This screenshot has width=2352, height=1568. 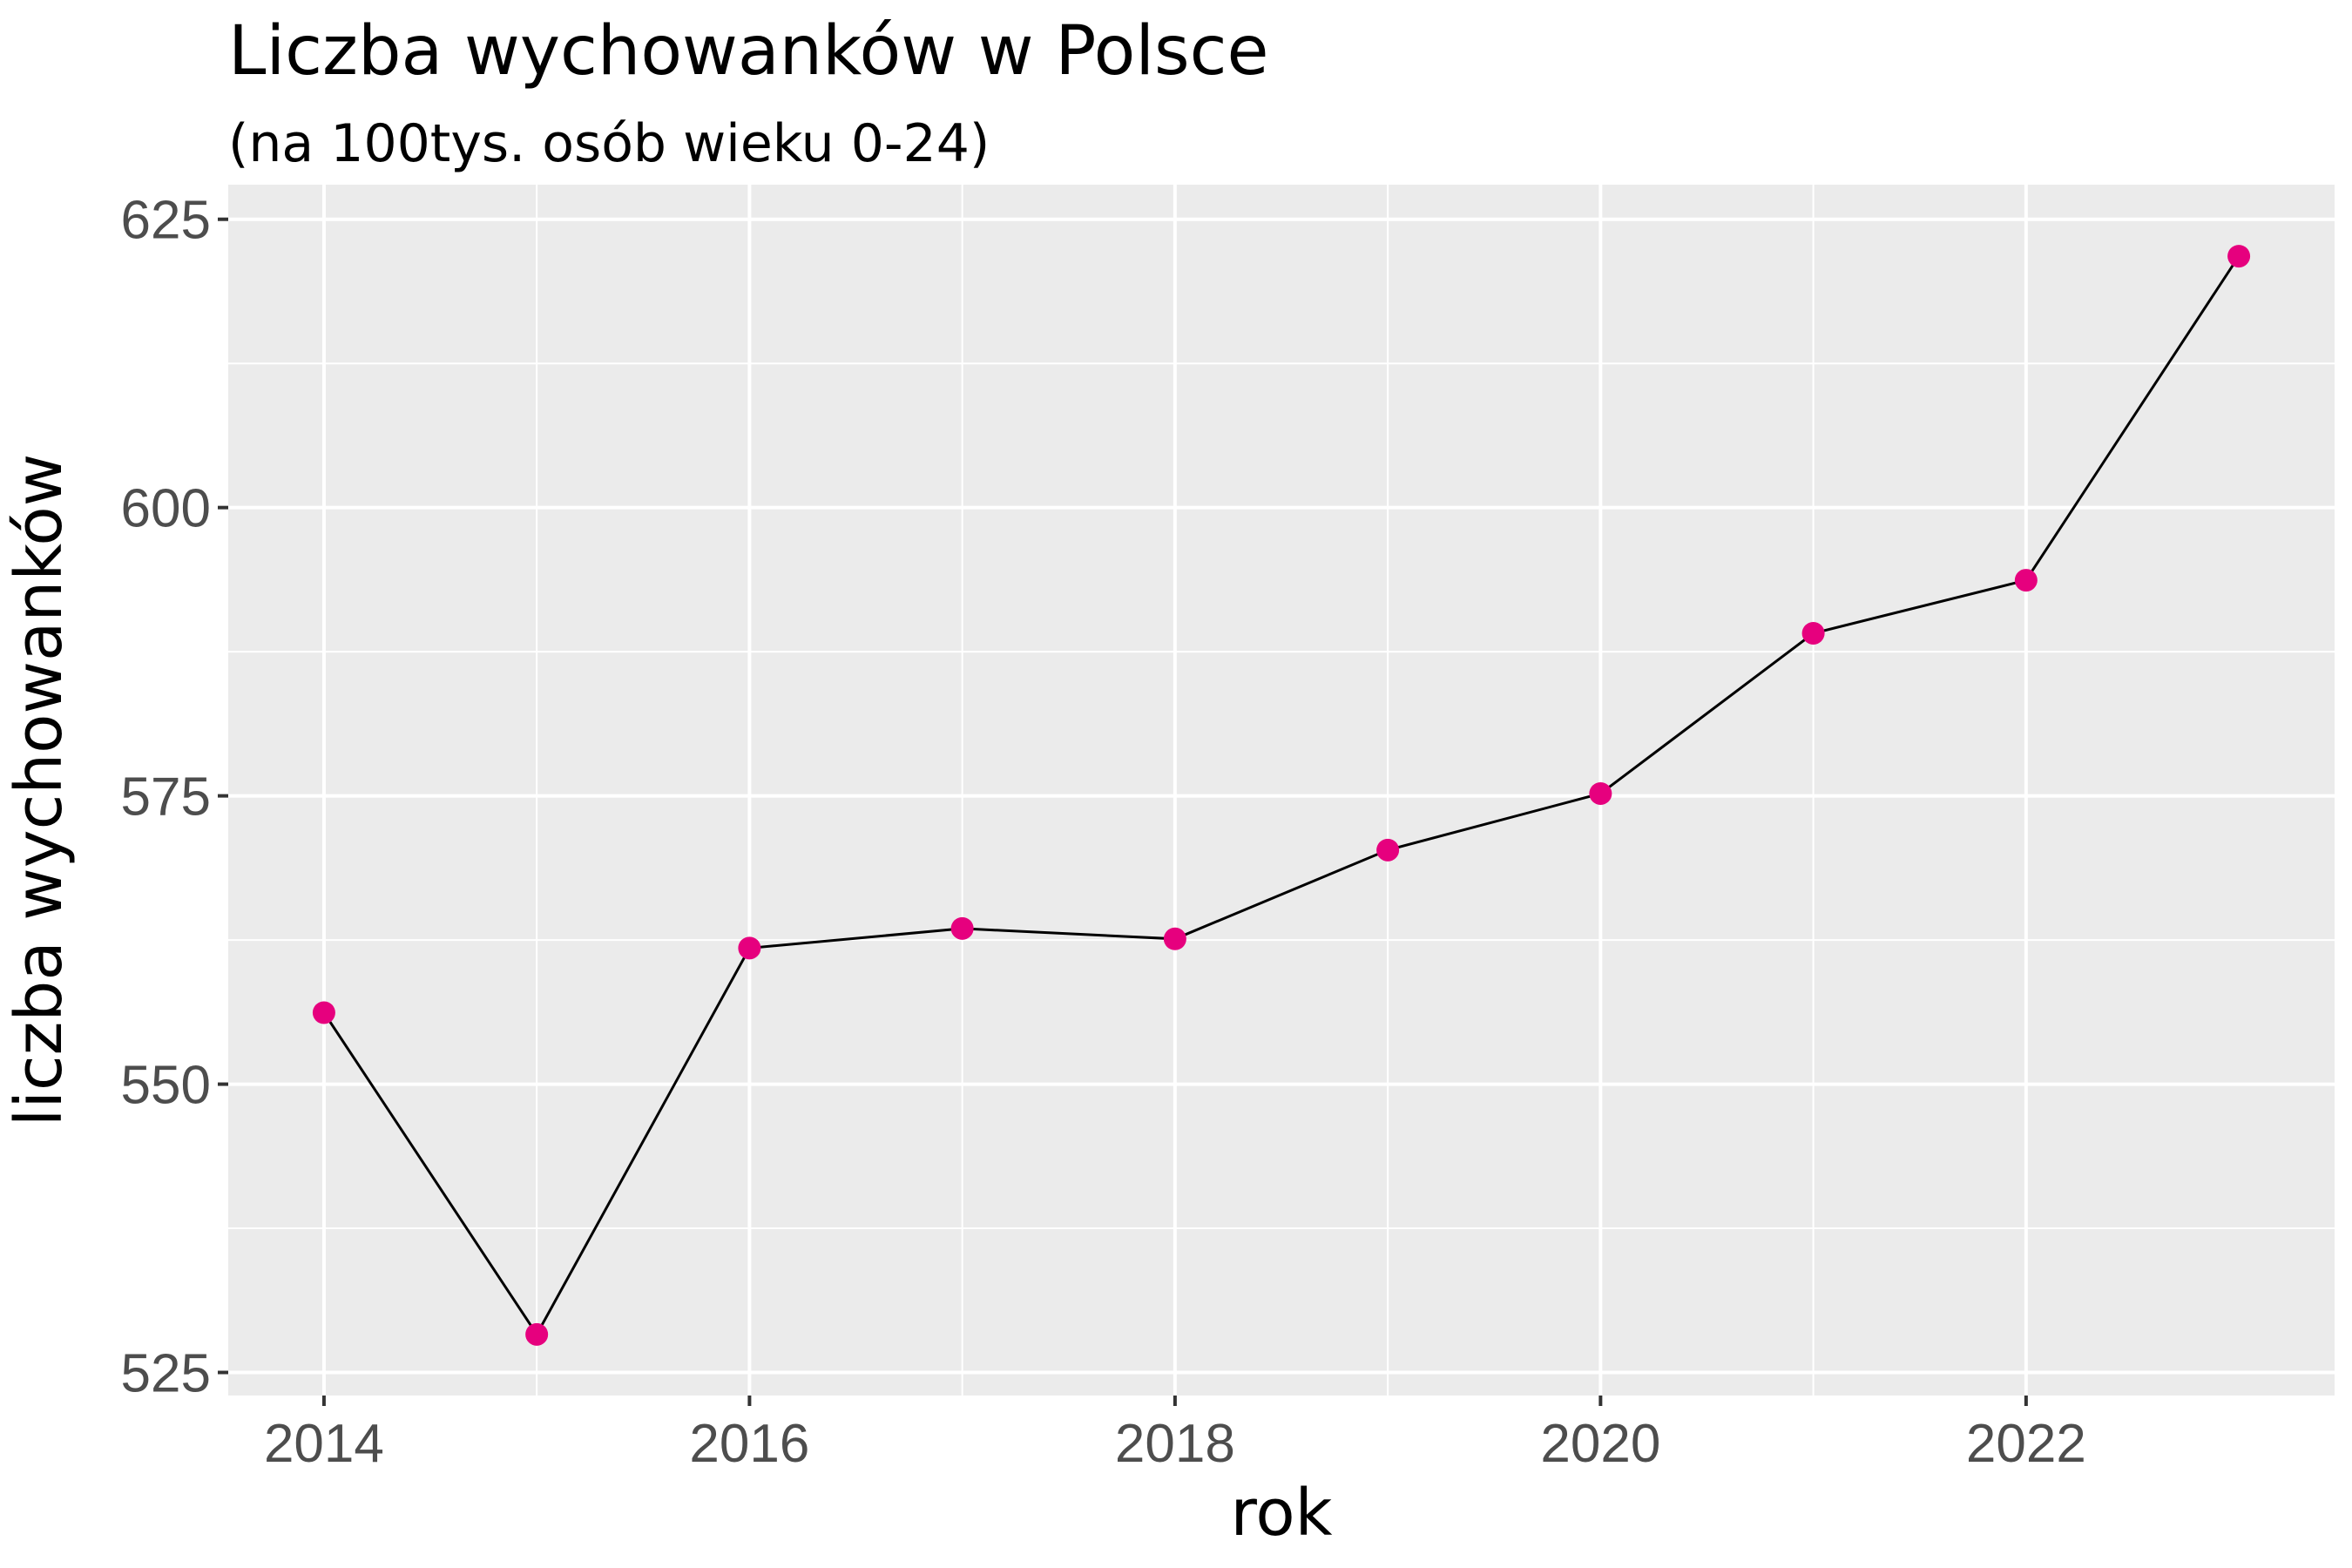 I want to click on x-tick-label: 2022, so click(x=2026, y=1444).